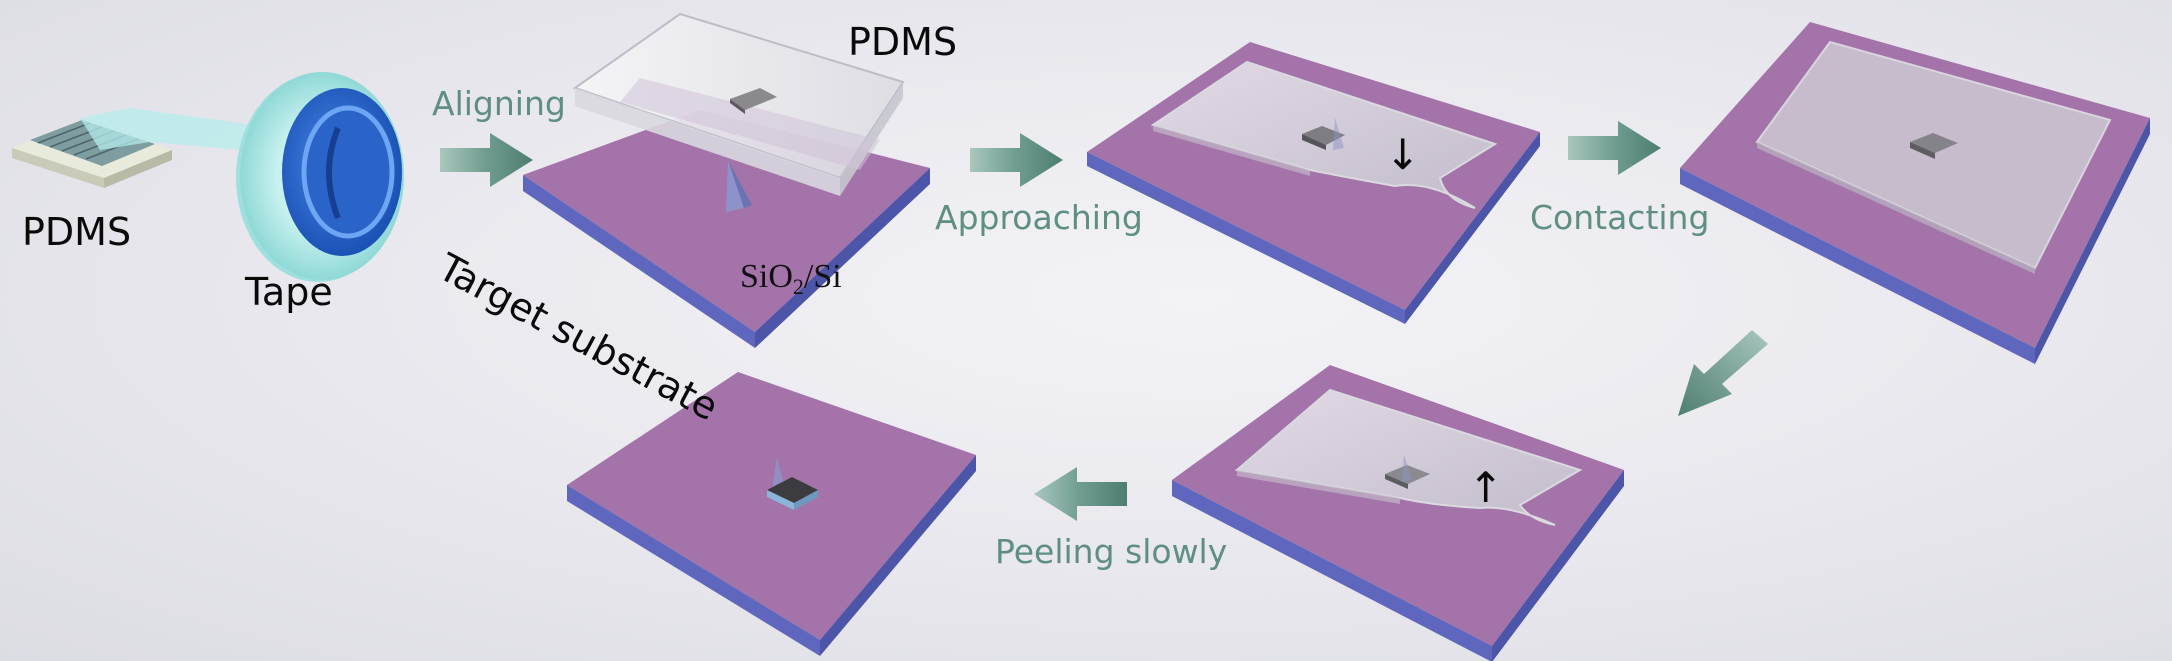 The height and width of the screenshot is (661, 2172). I want to click on up-arrow-icon: ↑, so click(1486, 487).